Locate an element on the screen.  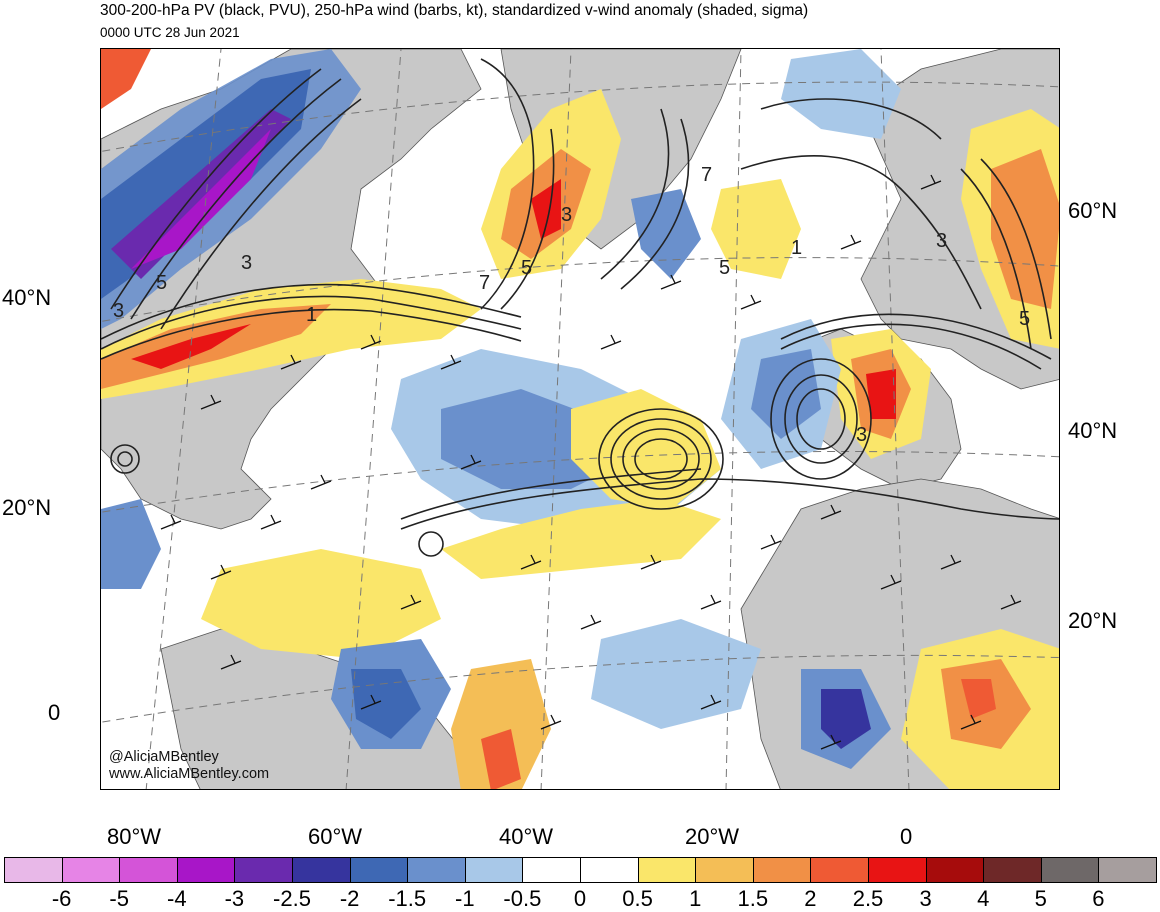
colorbar-tick-label: -1.5 is located at coordinates (407, 898).